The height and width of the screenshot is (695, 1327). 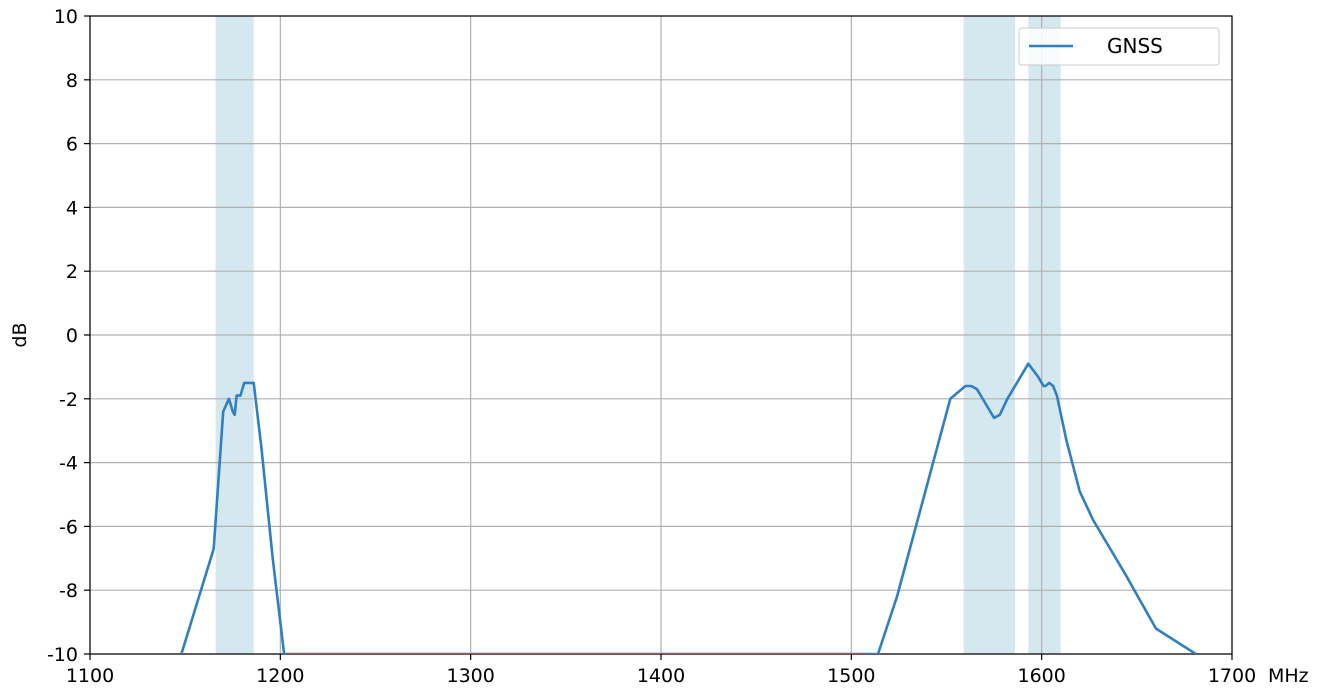 I want to click on x-tick-label: 1300, so click(x=470, y=676).